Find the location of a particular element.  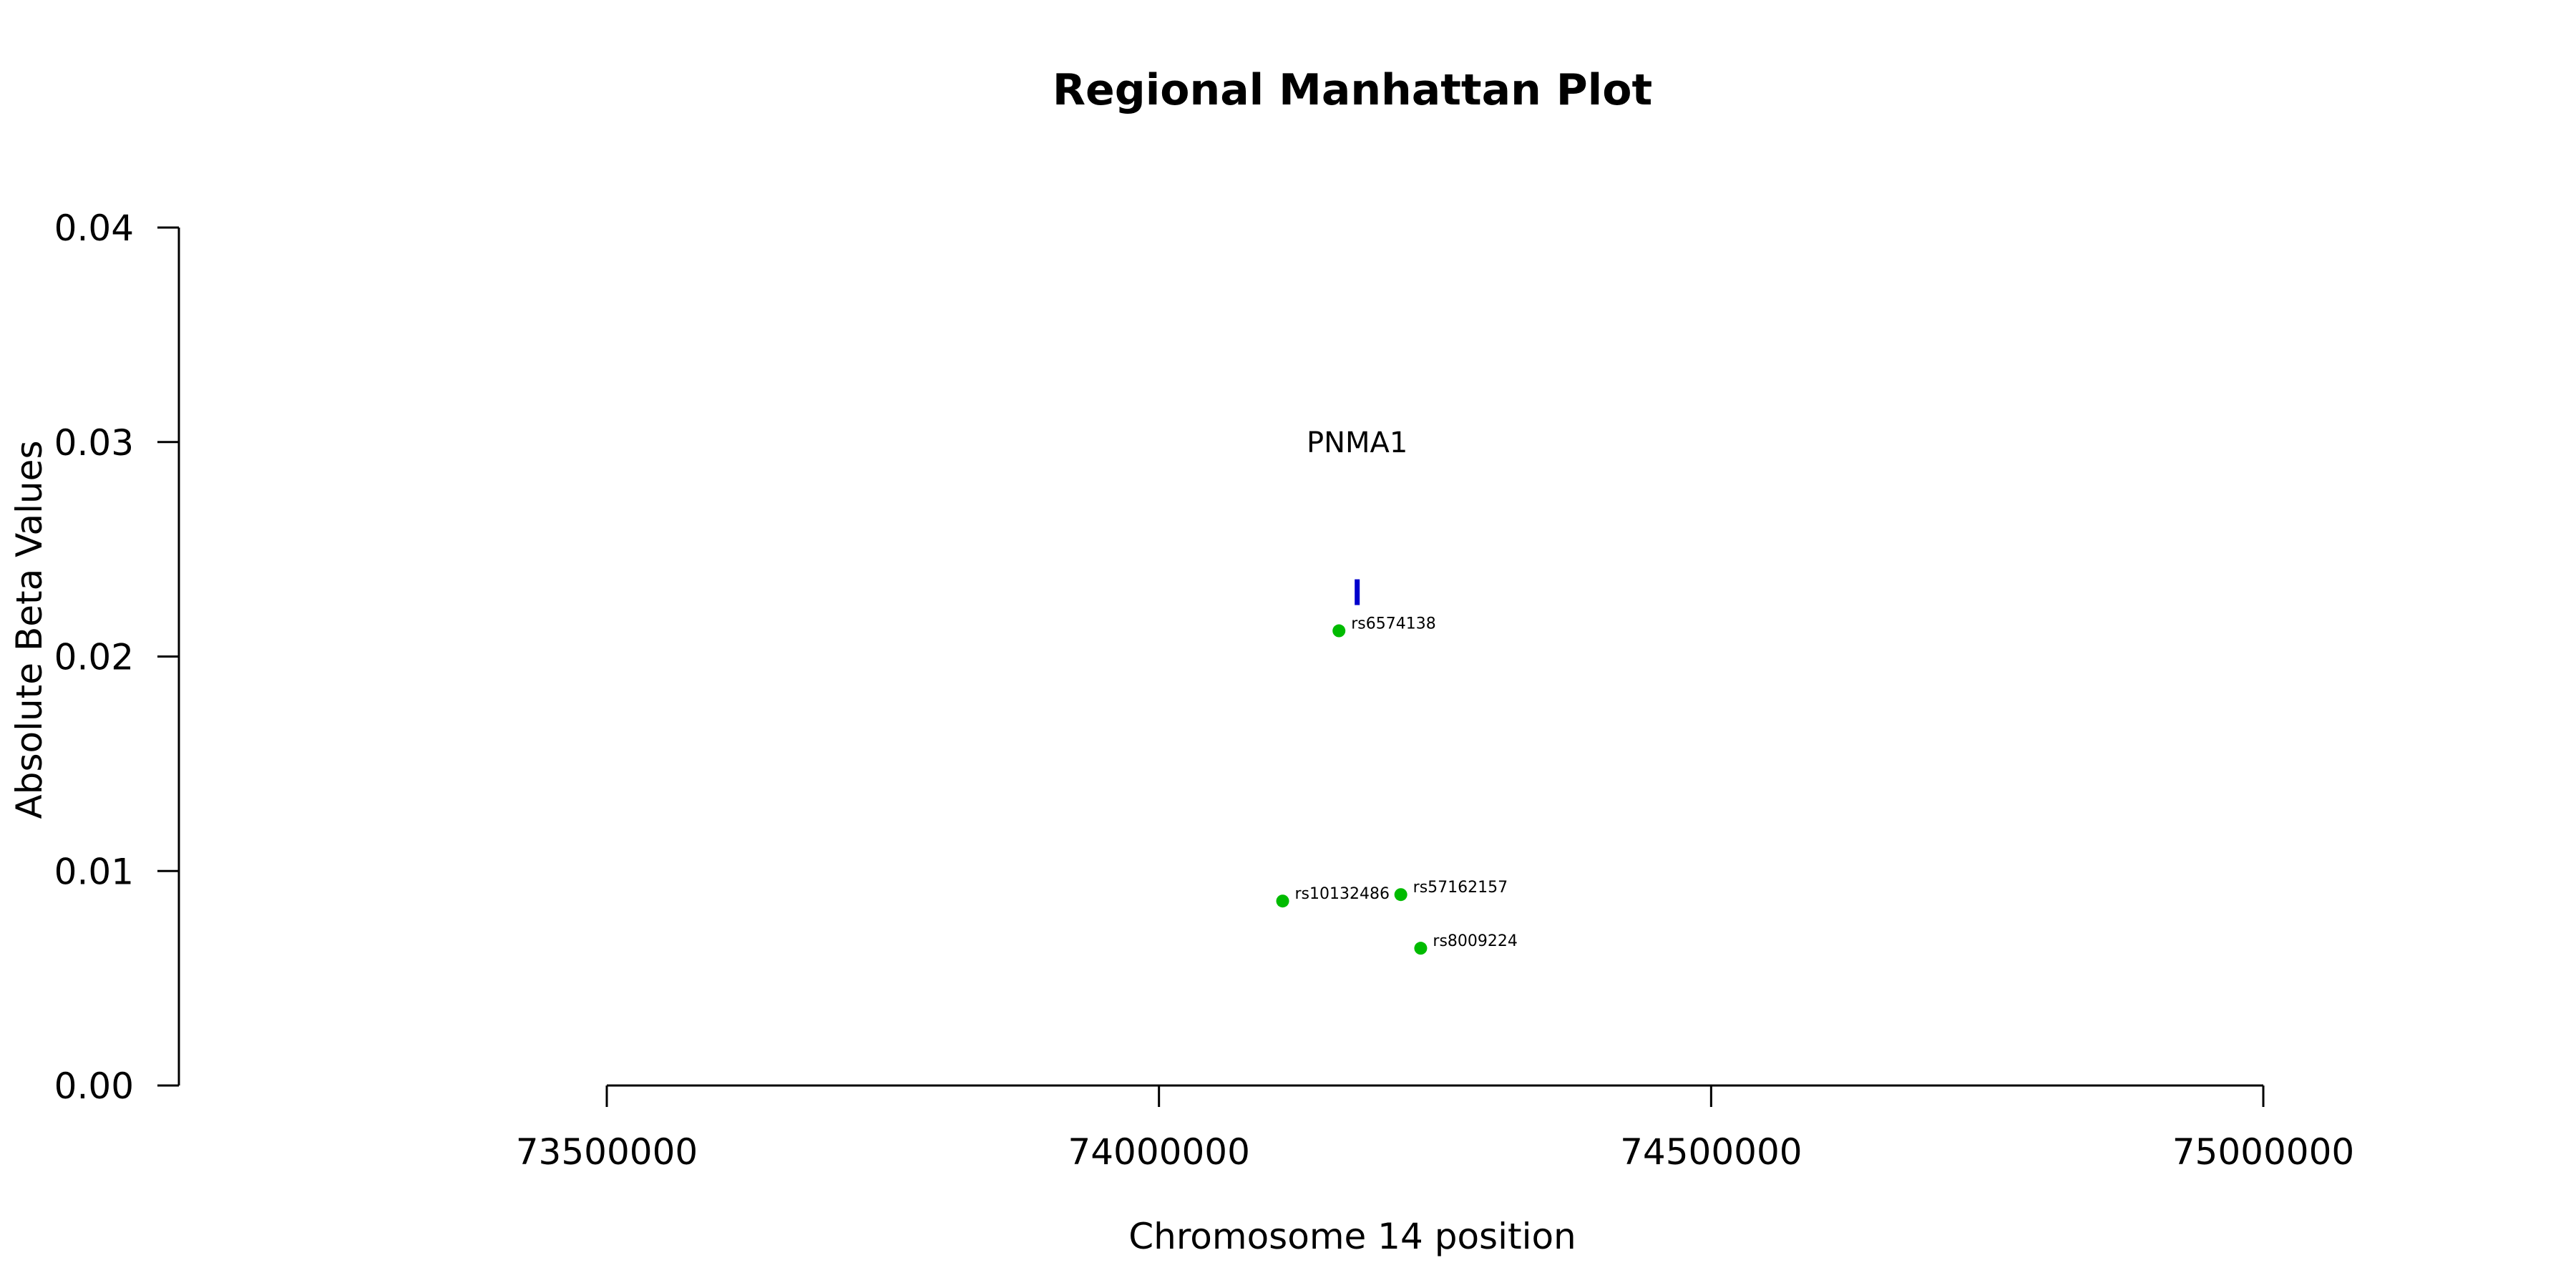

snp-label: rs8009224 is located at coordinates (1475, 941).